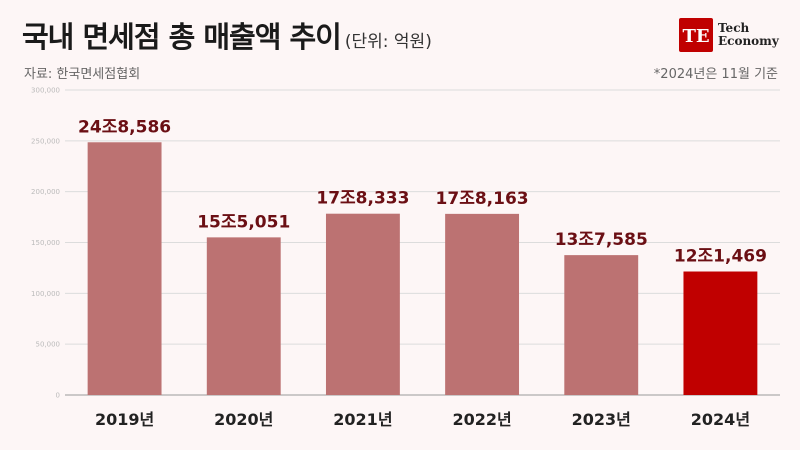  What do you see at coordinates (45, 141) in the screenshot?
I see `y-tick-label: 250,000` at bounding box center [45, 141].